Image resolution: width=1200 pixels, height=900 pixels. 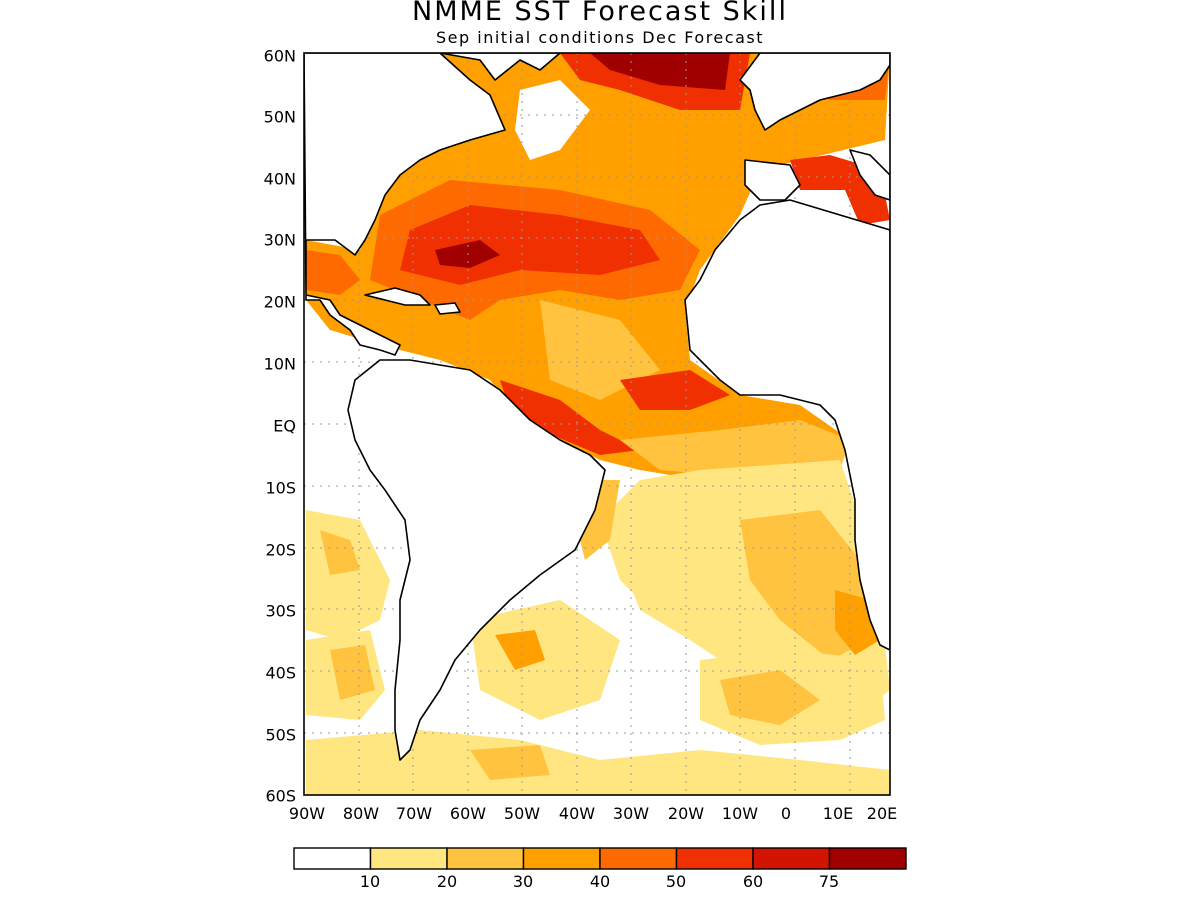 I want to click on colorbar-label-75: 75, so click(x=829, y=881).